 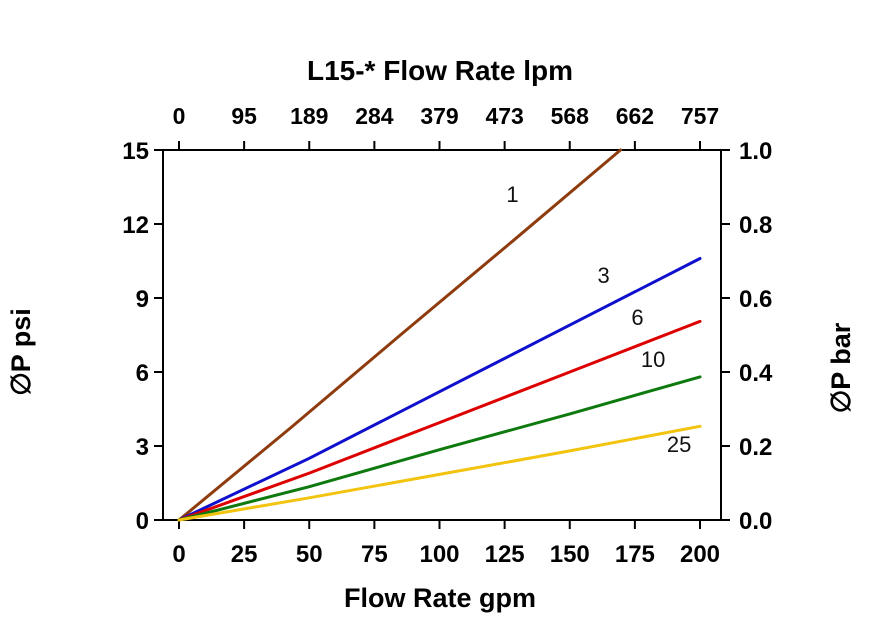 I want to click on x-axis-tick-label-bottom: 0, so click(x=178, y=554).